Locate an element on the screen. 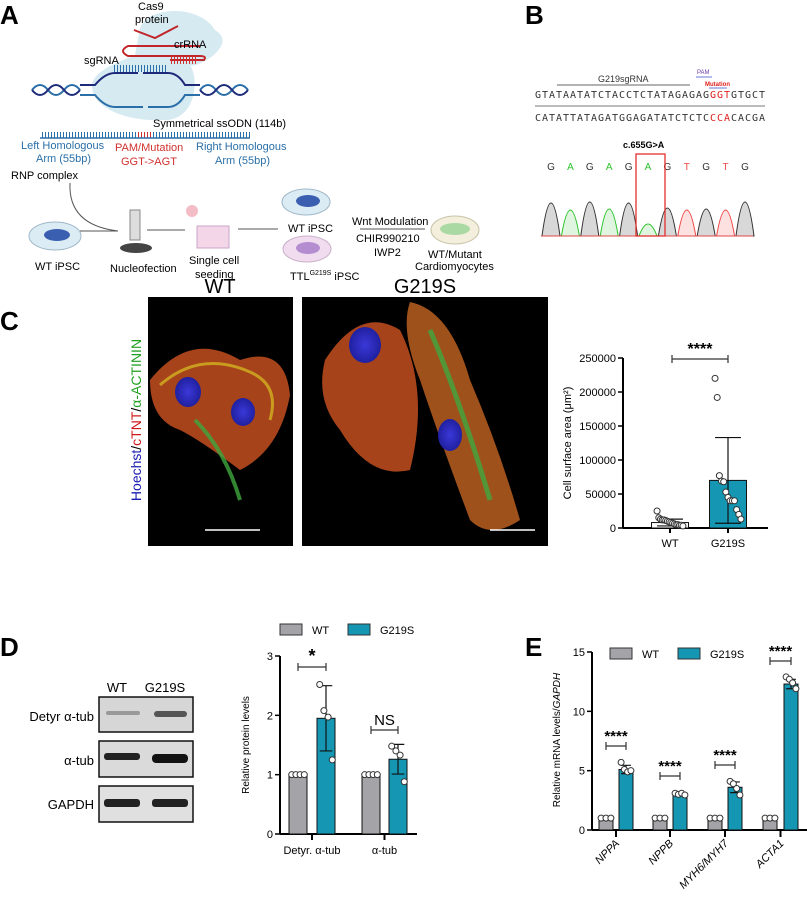 This screenshot has height=900, width=807. ipsc-colony is located at coordinates (57, 235).